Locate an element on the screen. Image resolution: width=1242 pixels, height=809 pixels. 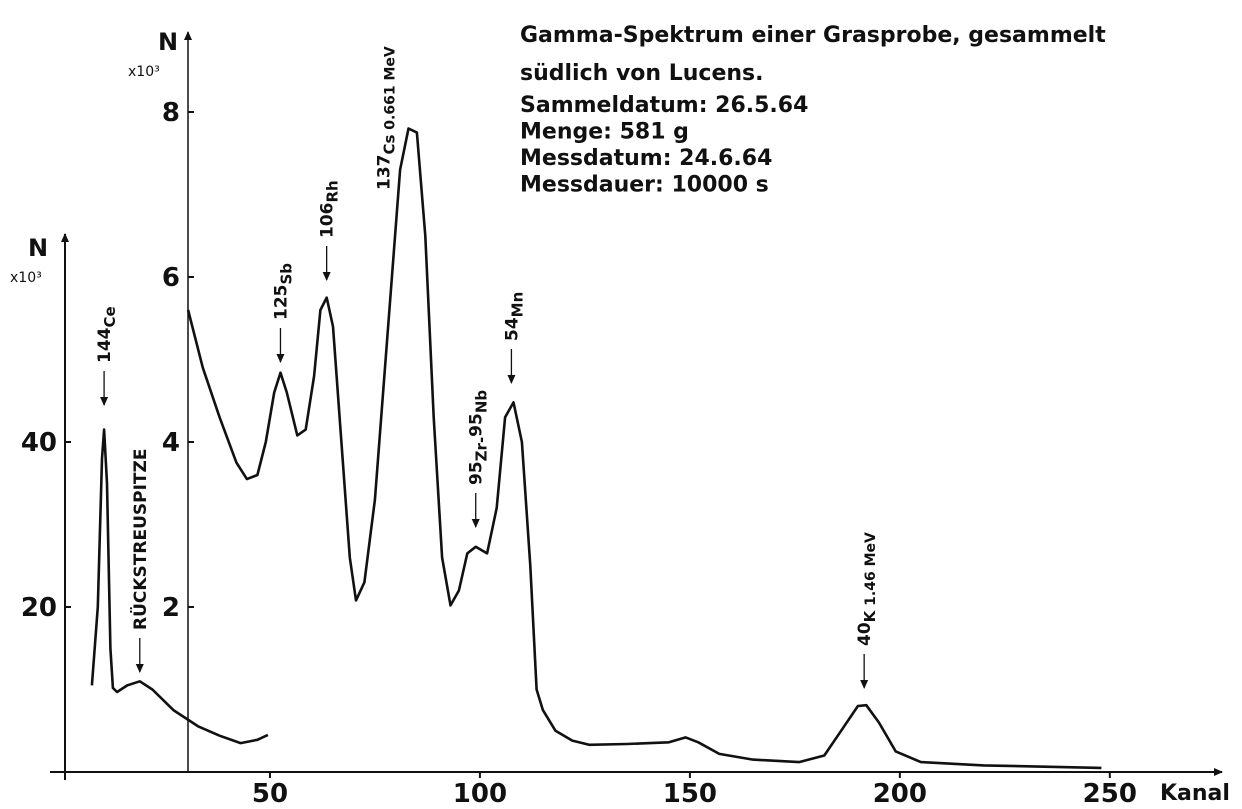
annotation: 95Zr-95Nb is located at coordinates (479, 437).